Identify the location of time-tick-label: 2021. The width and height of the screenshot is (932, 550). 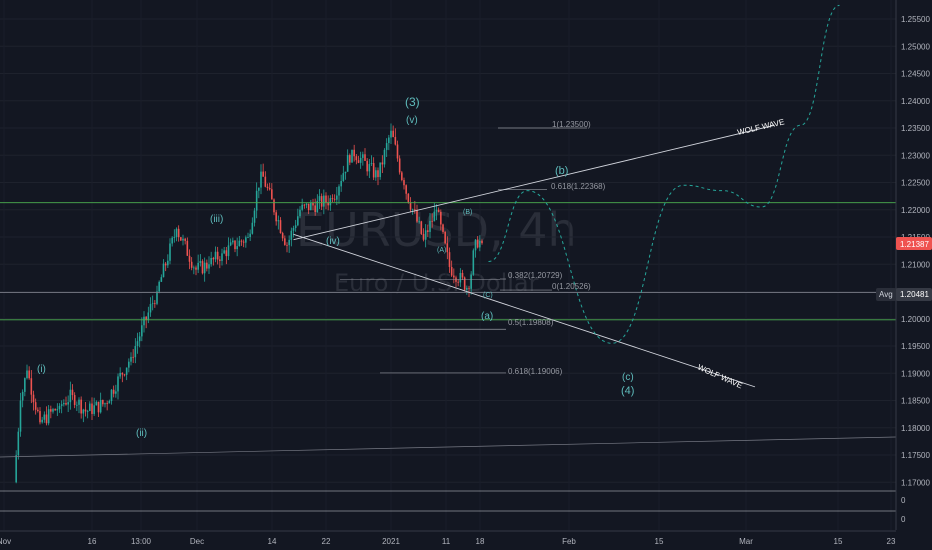
(391, 541).